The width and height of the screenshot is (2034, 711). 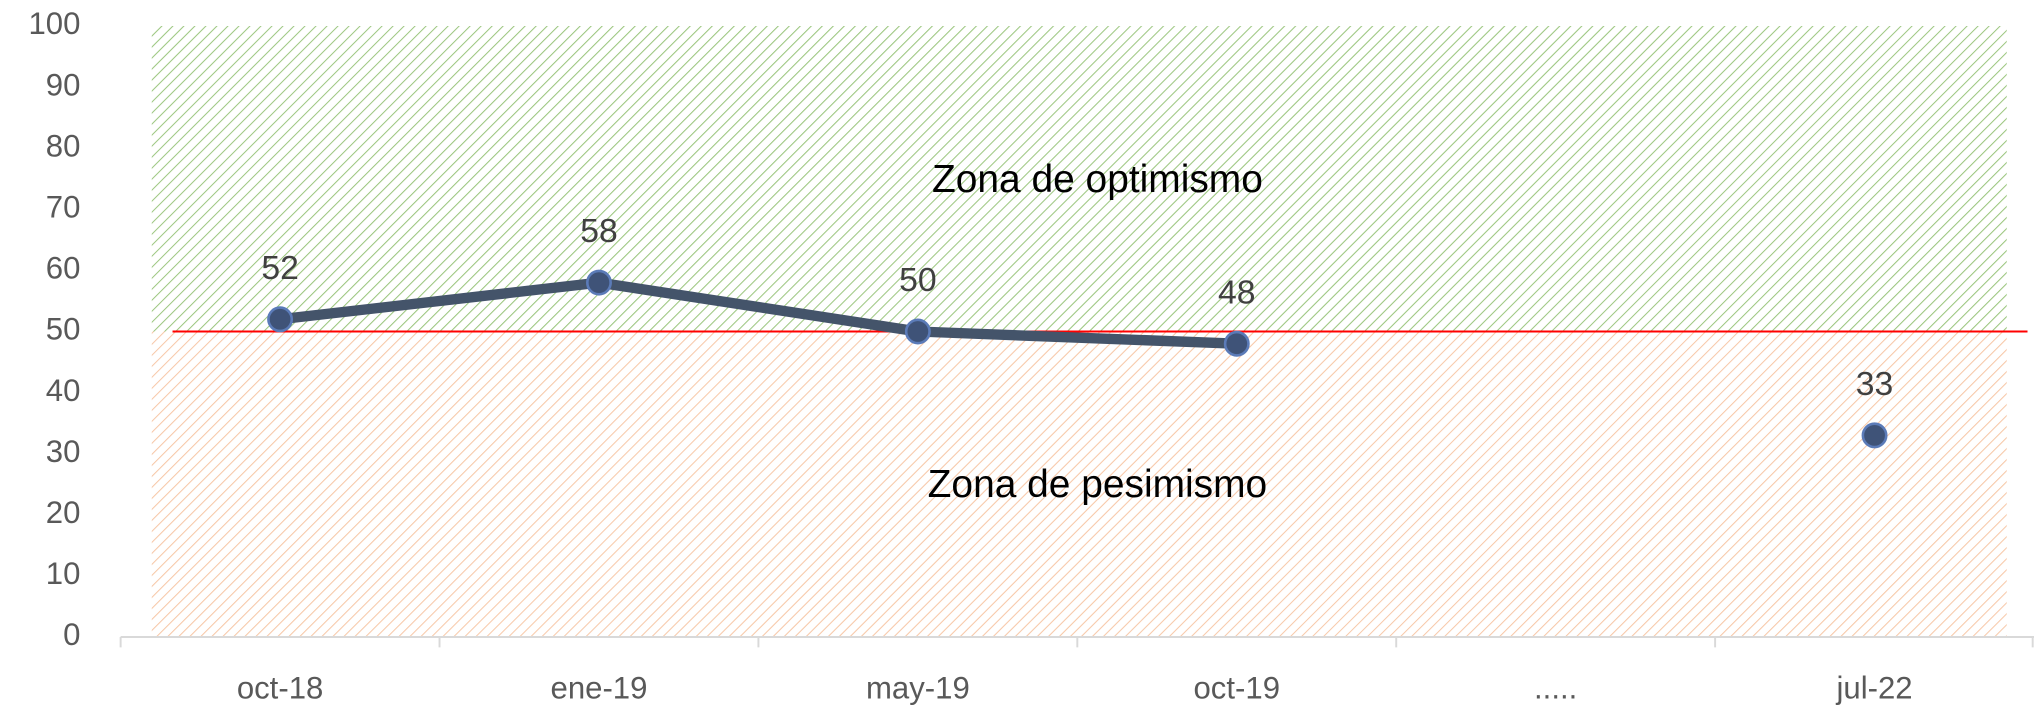 What do you see at coordinates (63, 512) in the screenshot?
I see `y-tick-label: 20` at bounding box center [63, 512].